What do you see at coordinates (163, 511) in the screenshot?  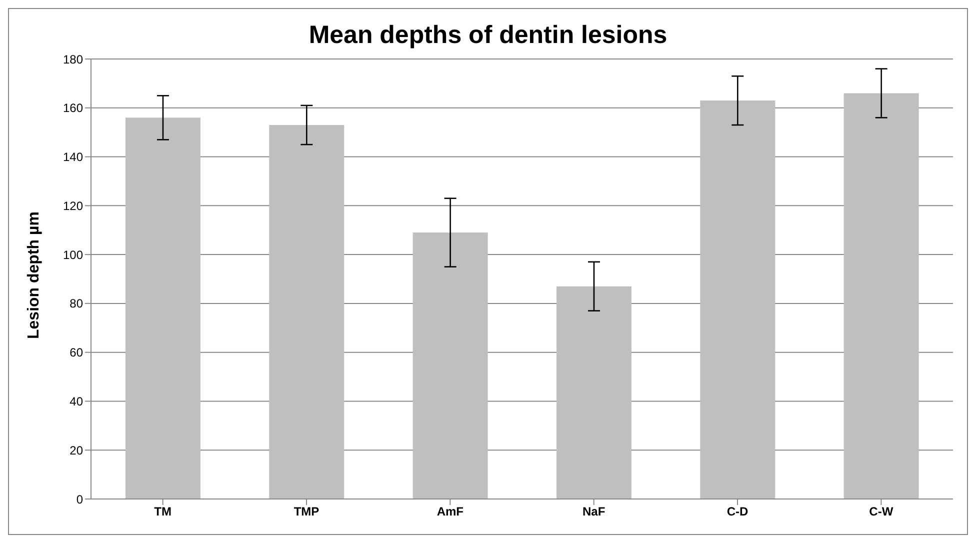 I see `x-tick-label: TM` at bounding box center [163, 511].